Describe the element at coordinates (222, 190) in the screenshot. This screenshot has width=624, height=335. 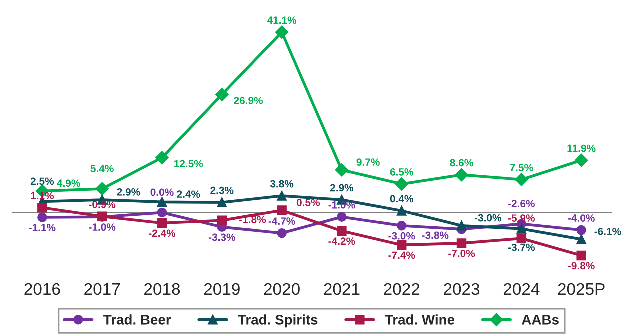
I see `data-label: 2.3%` at that location.